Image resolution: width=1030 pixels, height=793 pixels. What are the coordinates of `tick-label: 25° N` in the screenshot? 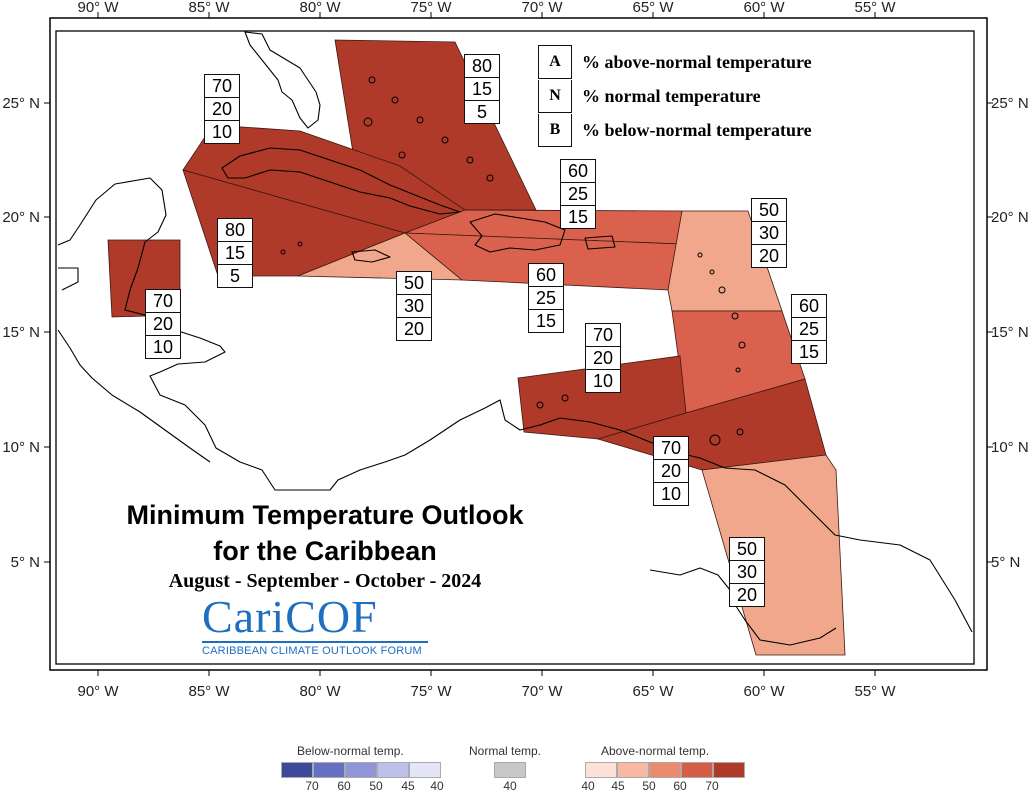 It's located at (1010, 103).